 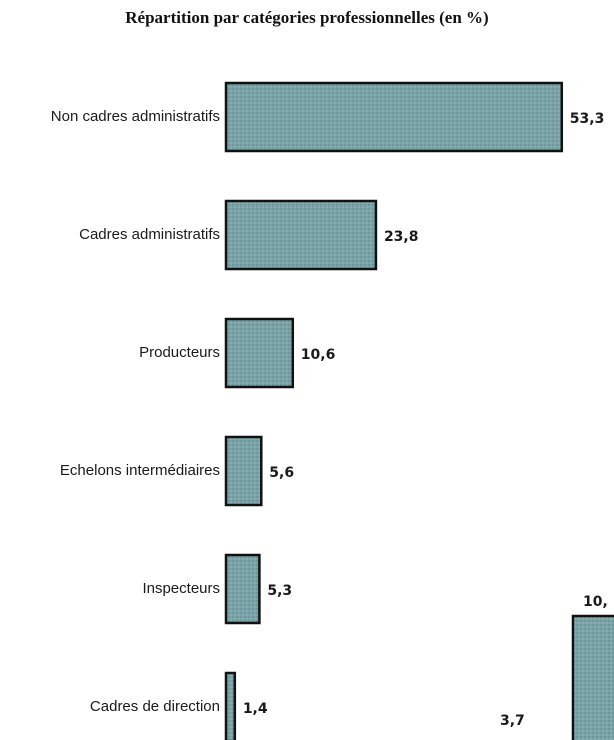 I want to click on category-label-cadres-de-direction: Cadres de direction, so click(x=155, y=706).